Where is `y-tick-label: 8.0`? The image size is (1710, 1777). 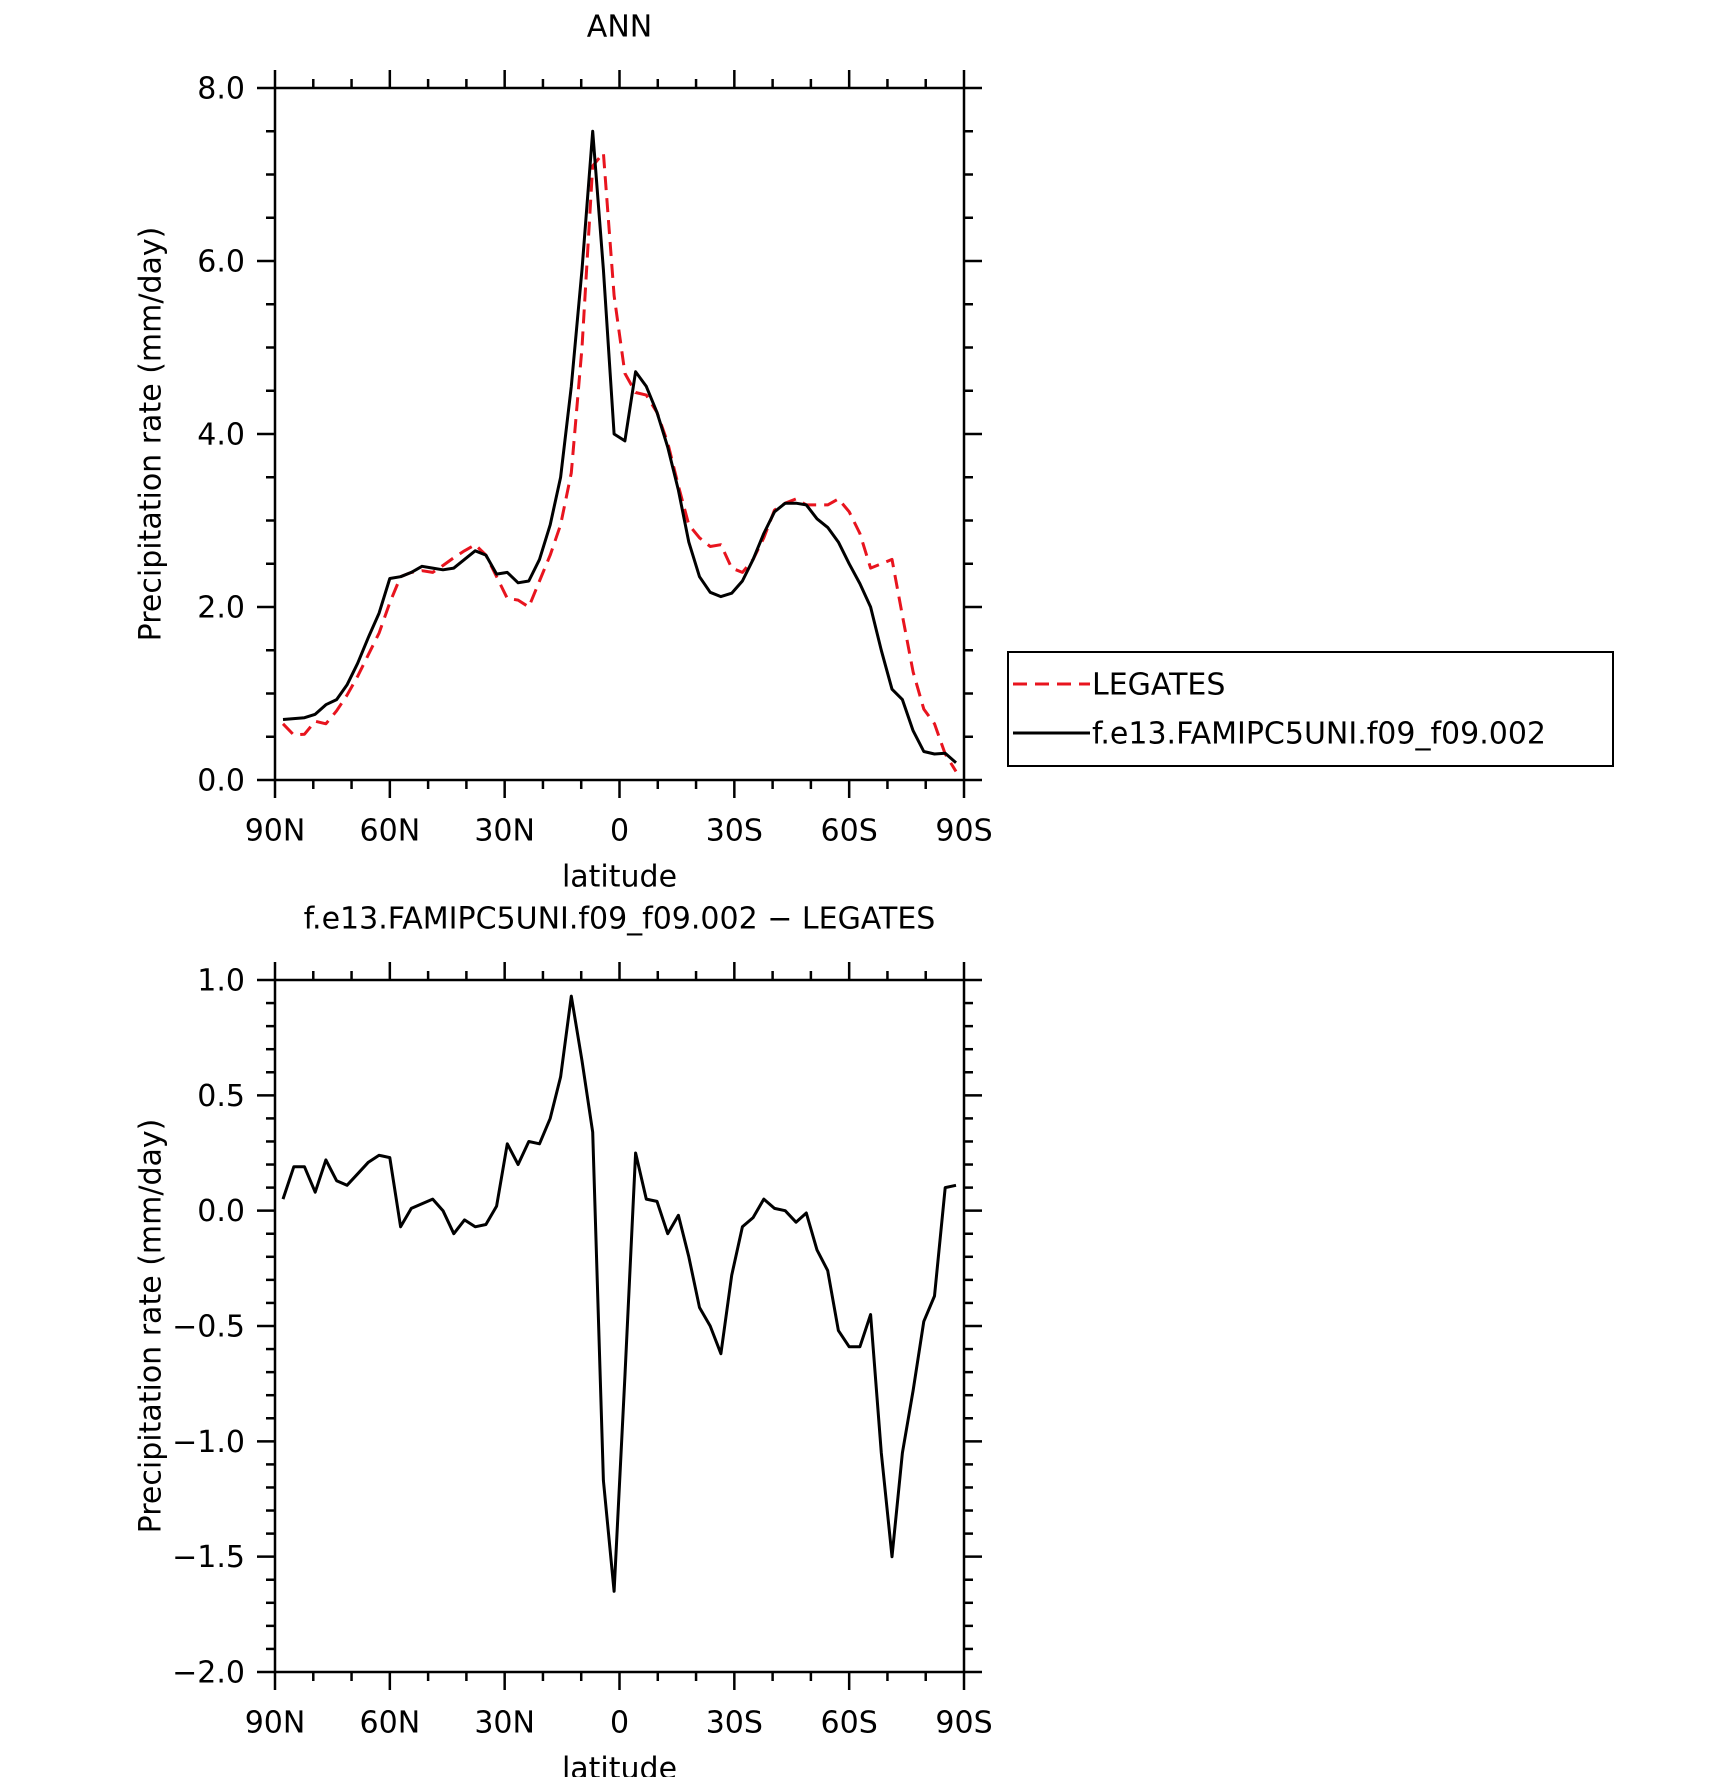 y-tick-label: 8.0 is located at coordinates (221, 89).